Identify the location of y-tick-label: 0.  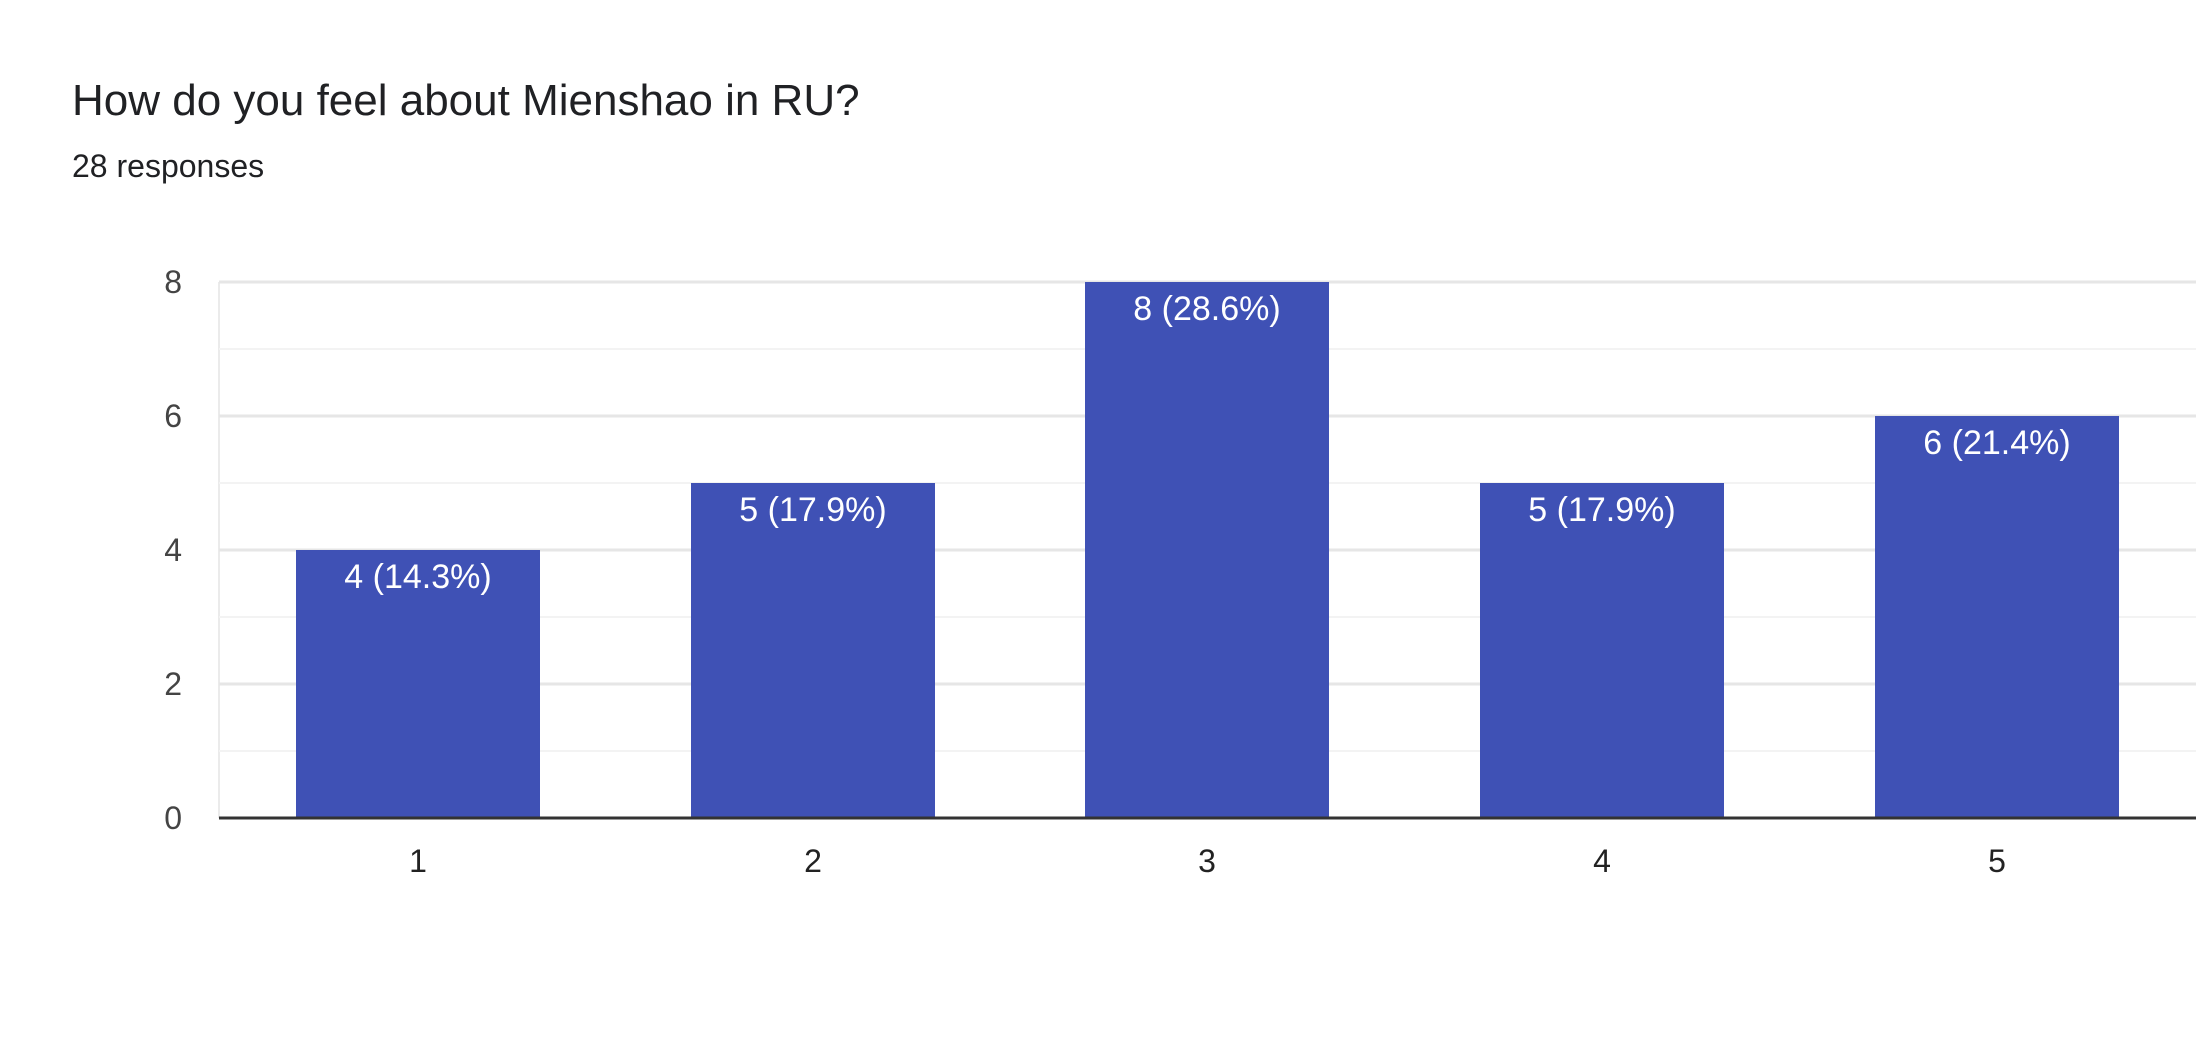
(173, 818).